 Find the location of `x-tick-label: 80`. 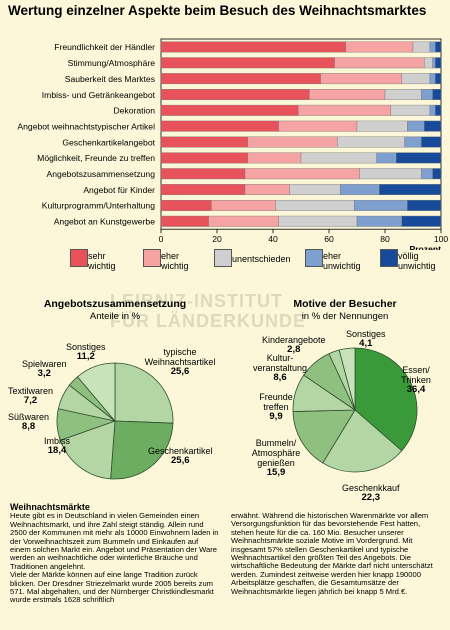

x-tick-label: 80 is located at coordinates (385, 239).